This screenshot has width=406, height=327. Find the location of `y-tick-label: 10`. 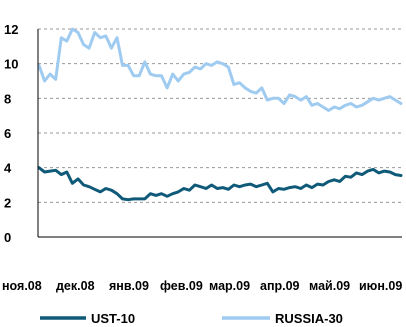

y-tick-label: 10 is located at coordinates (11, 64).